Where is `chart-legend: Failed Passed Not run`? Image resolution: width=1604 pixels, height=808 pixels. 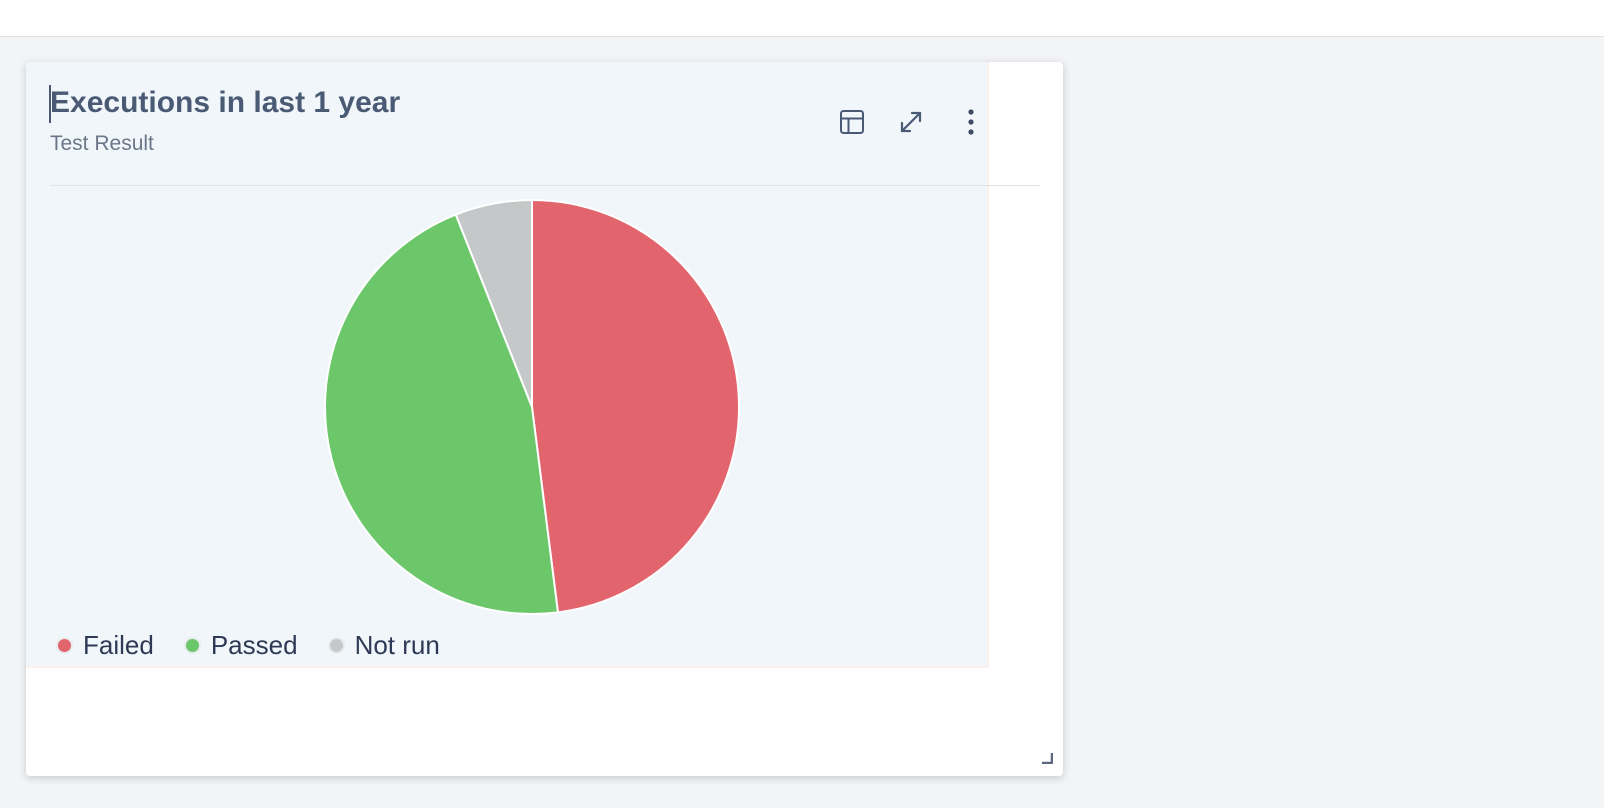 chart-legend: Failed Passed Not run is located at coordinates (248, 645).